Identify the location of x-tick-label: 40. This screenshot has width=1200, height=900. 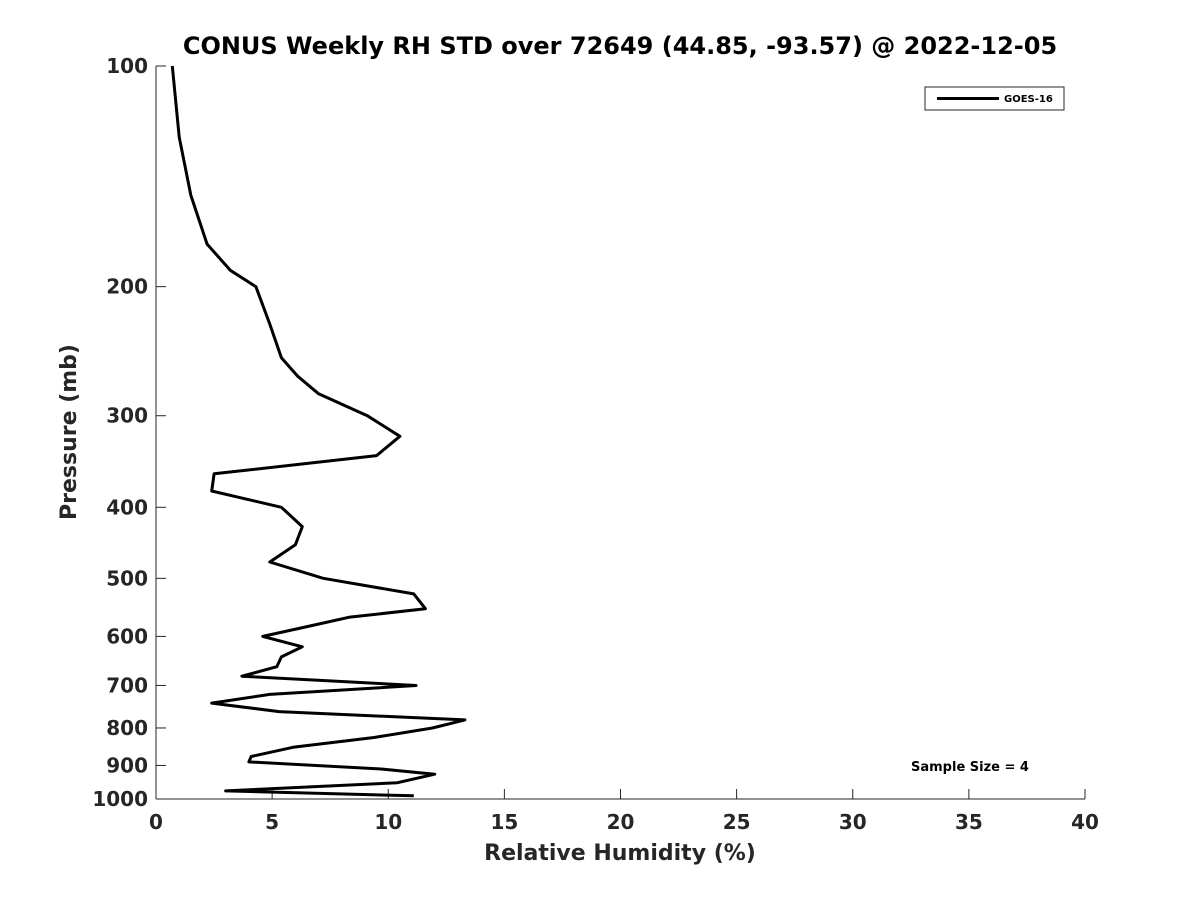
(1085, 822).